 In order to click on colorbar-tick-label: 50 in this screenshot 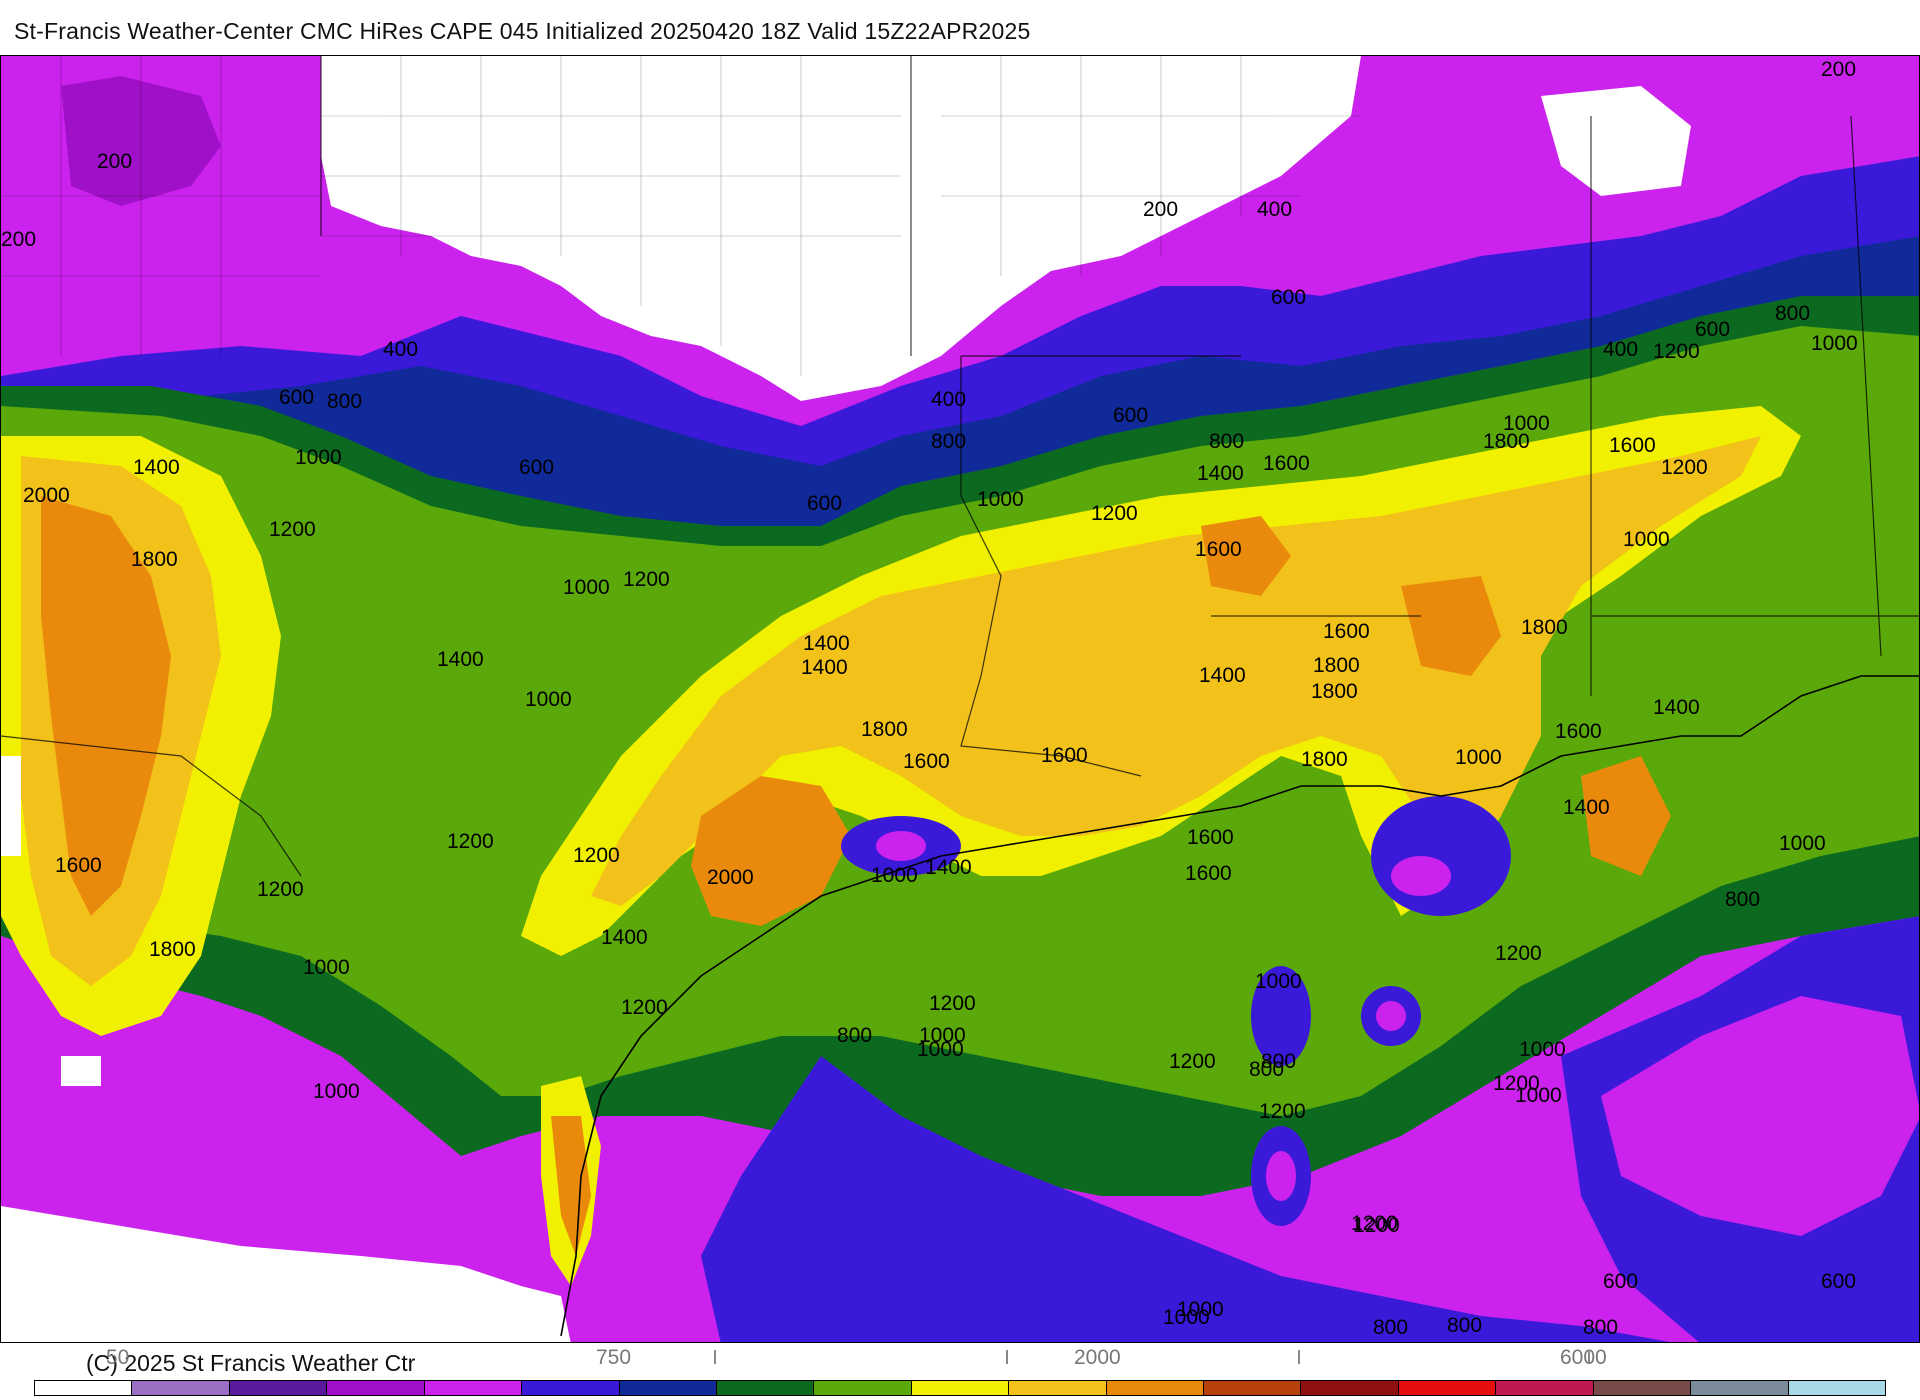, I will do `click(118, 1357)`.